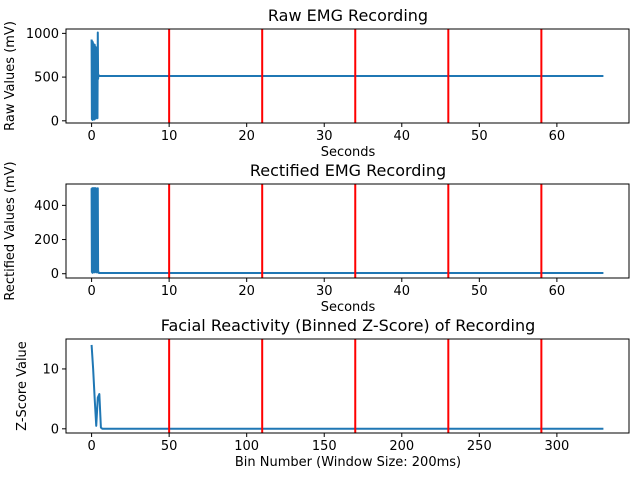 This screenshot has height=480, width=640. What do you see at coordinates (246, 446) in the screenshot?
I see `chart-3-x-tick-label: 100` at bounding box center [246, 446].